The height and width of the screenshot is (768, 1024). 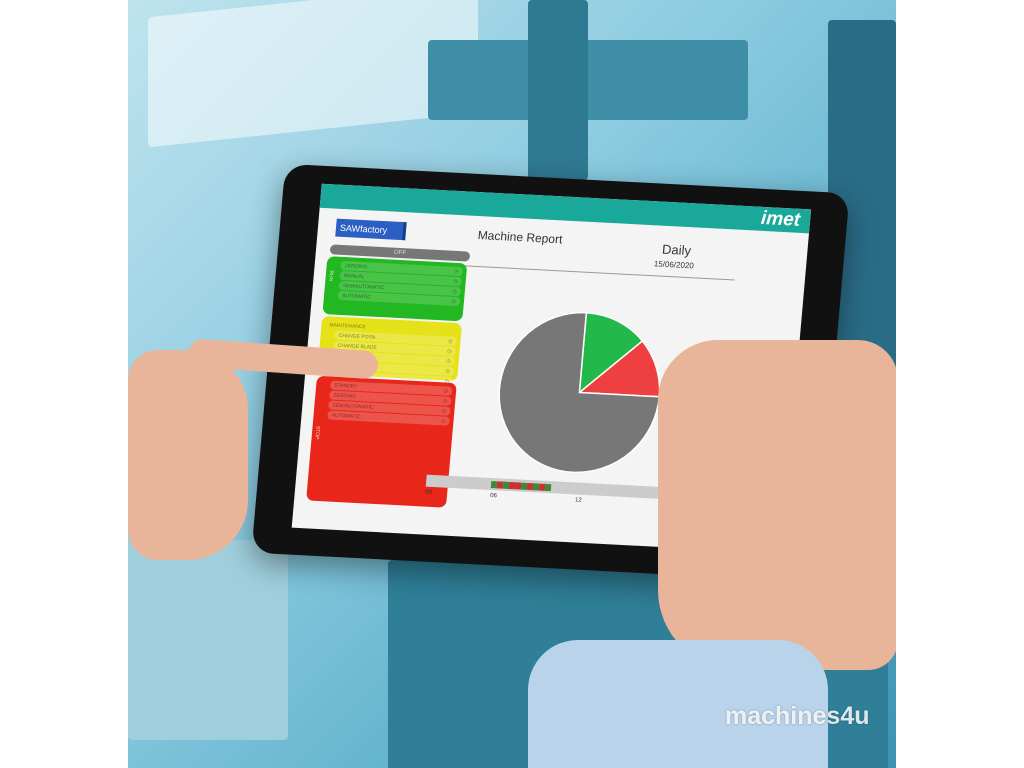 I want to click on stop-label: STOP, so click(x=317, y=432).